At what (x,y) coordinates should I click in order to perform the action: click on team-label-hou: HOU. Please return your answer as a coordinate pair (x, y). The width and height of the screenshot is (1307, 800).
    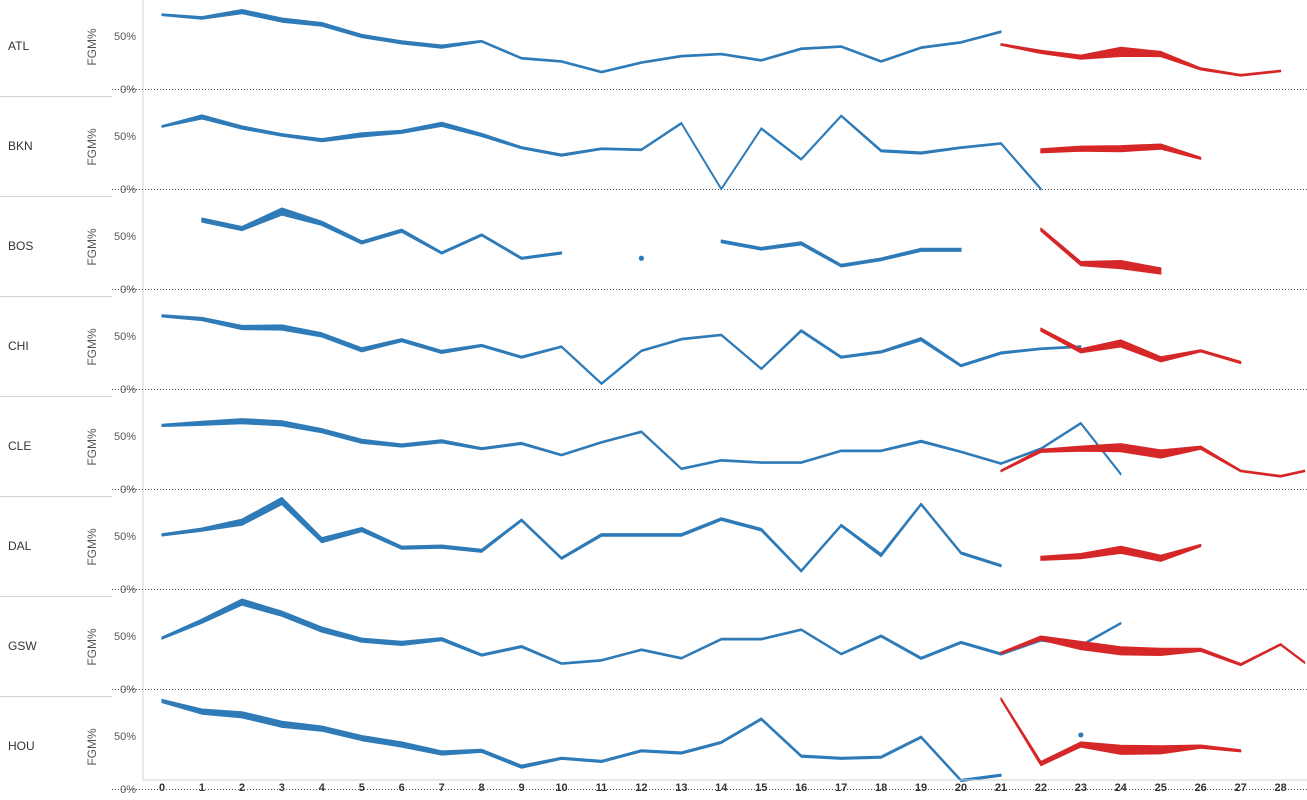
    Looking at the image, I should click on (21, 746).